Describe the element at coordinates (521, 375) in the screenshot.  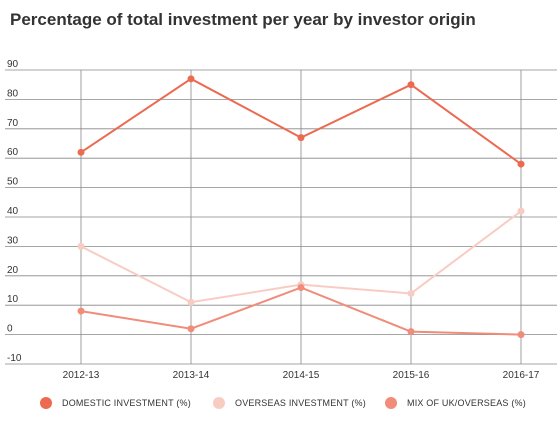
I see `x-tick-label: 2016-17` at that location.